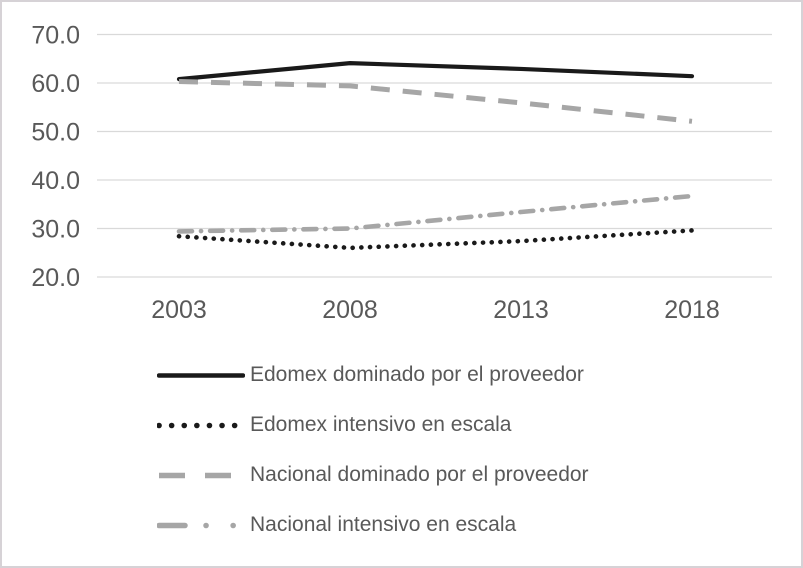  Describe the element at coordinates (350, 310) in the screenshot. I see `x-tick-label: 2008` at that location.